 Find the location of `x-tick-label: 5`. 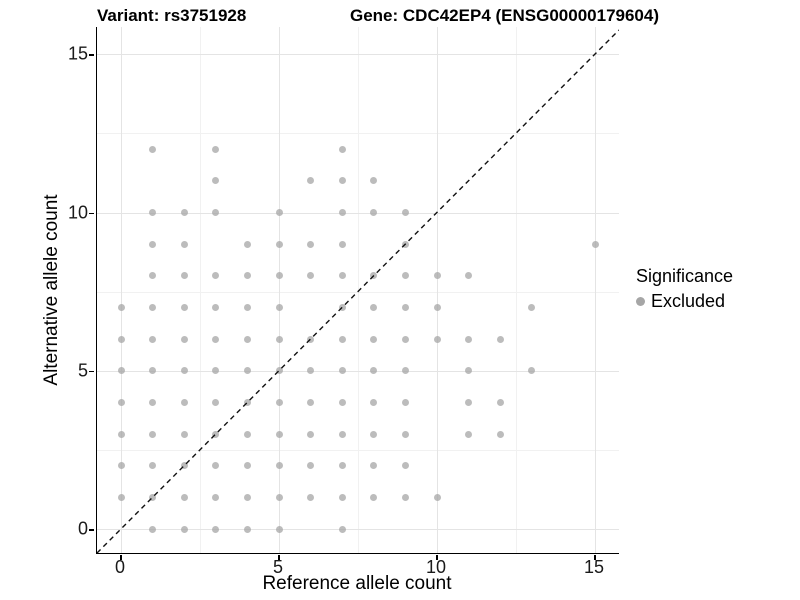

x-tick-label: 5 is located at coordinates (278, 567).